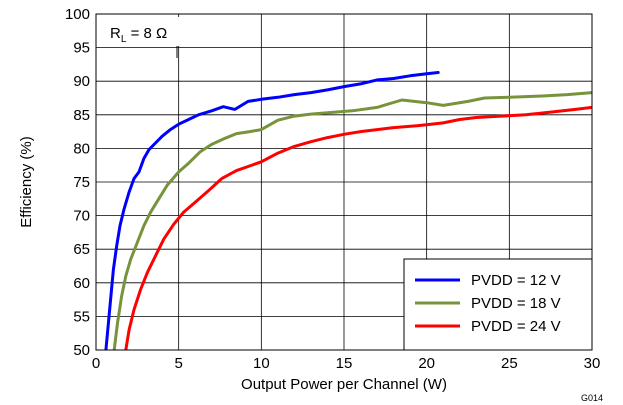 This screenshot has height=405, width=623. What do you see at coordinates (509, 363) in the screenshot?
I see `x-tick-label: 25` at bounding box center [509, 363].